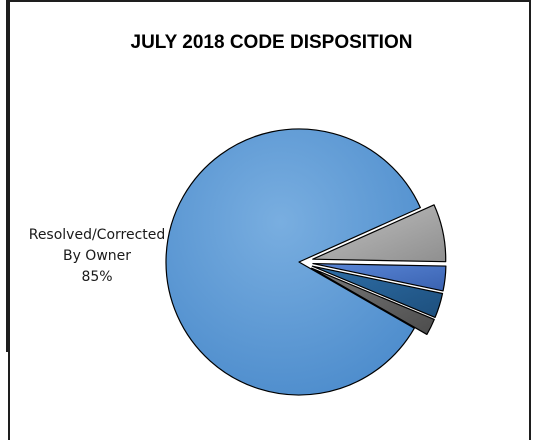  Describe the element at coordinates (271, 42) in the screenshot. I see `chart-title: JULY 2018 CODE DISPOSITION` at that location.